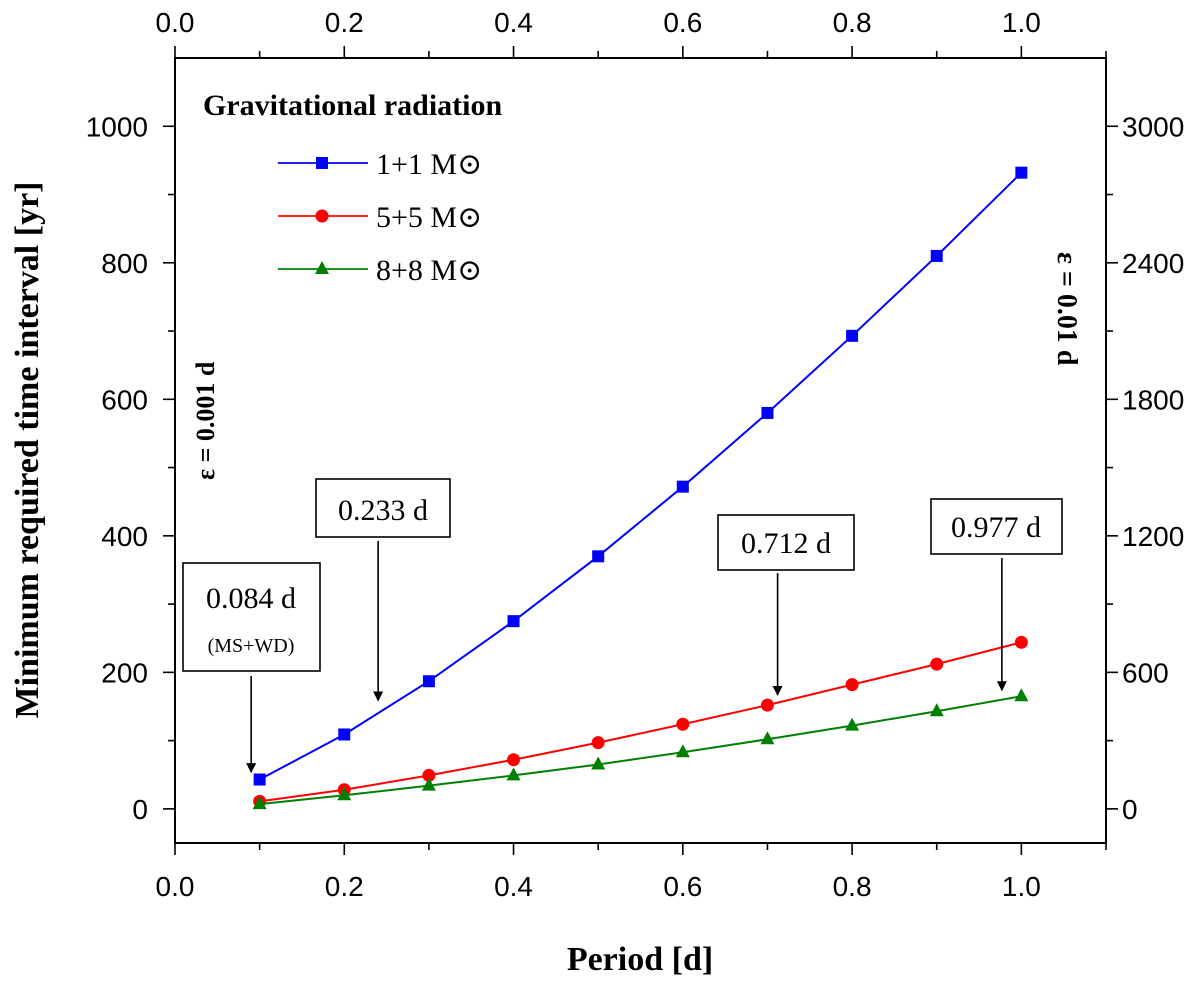 This screenshot has width=1200, height=982. Describe the element at coordinates (429, 164) in the screenshot. I see `legend-label-1: 1+1 M⊙` at that location.